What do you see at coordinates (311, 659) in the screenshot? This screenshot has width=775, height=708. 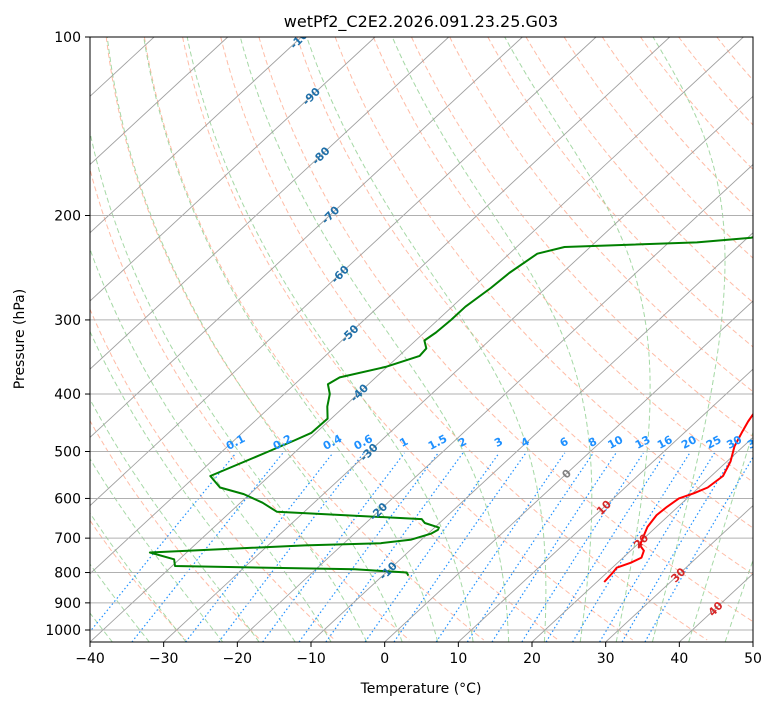 I see `x-tick-label: −10` at bounding box center [311, 659].